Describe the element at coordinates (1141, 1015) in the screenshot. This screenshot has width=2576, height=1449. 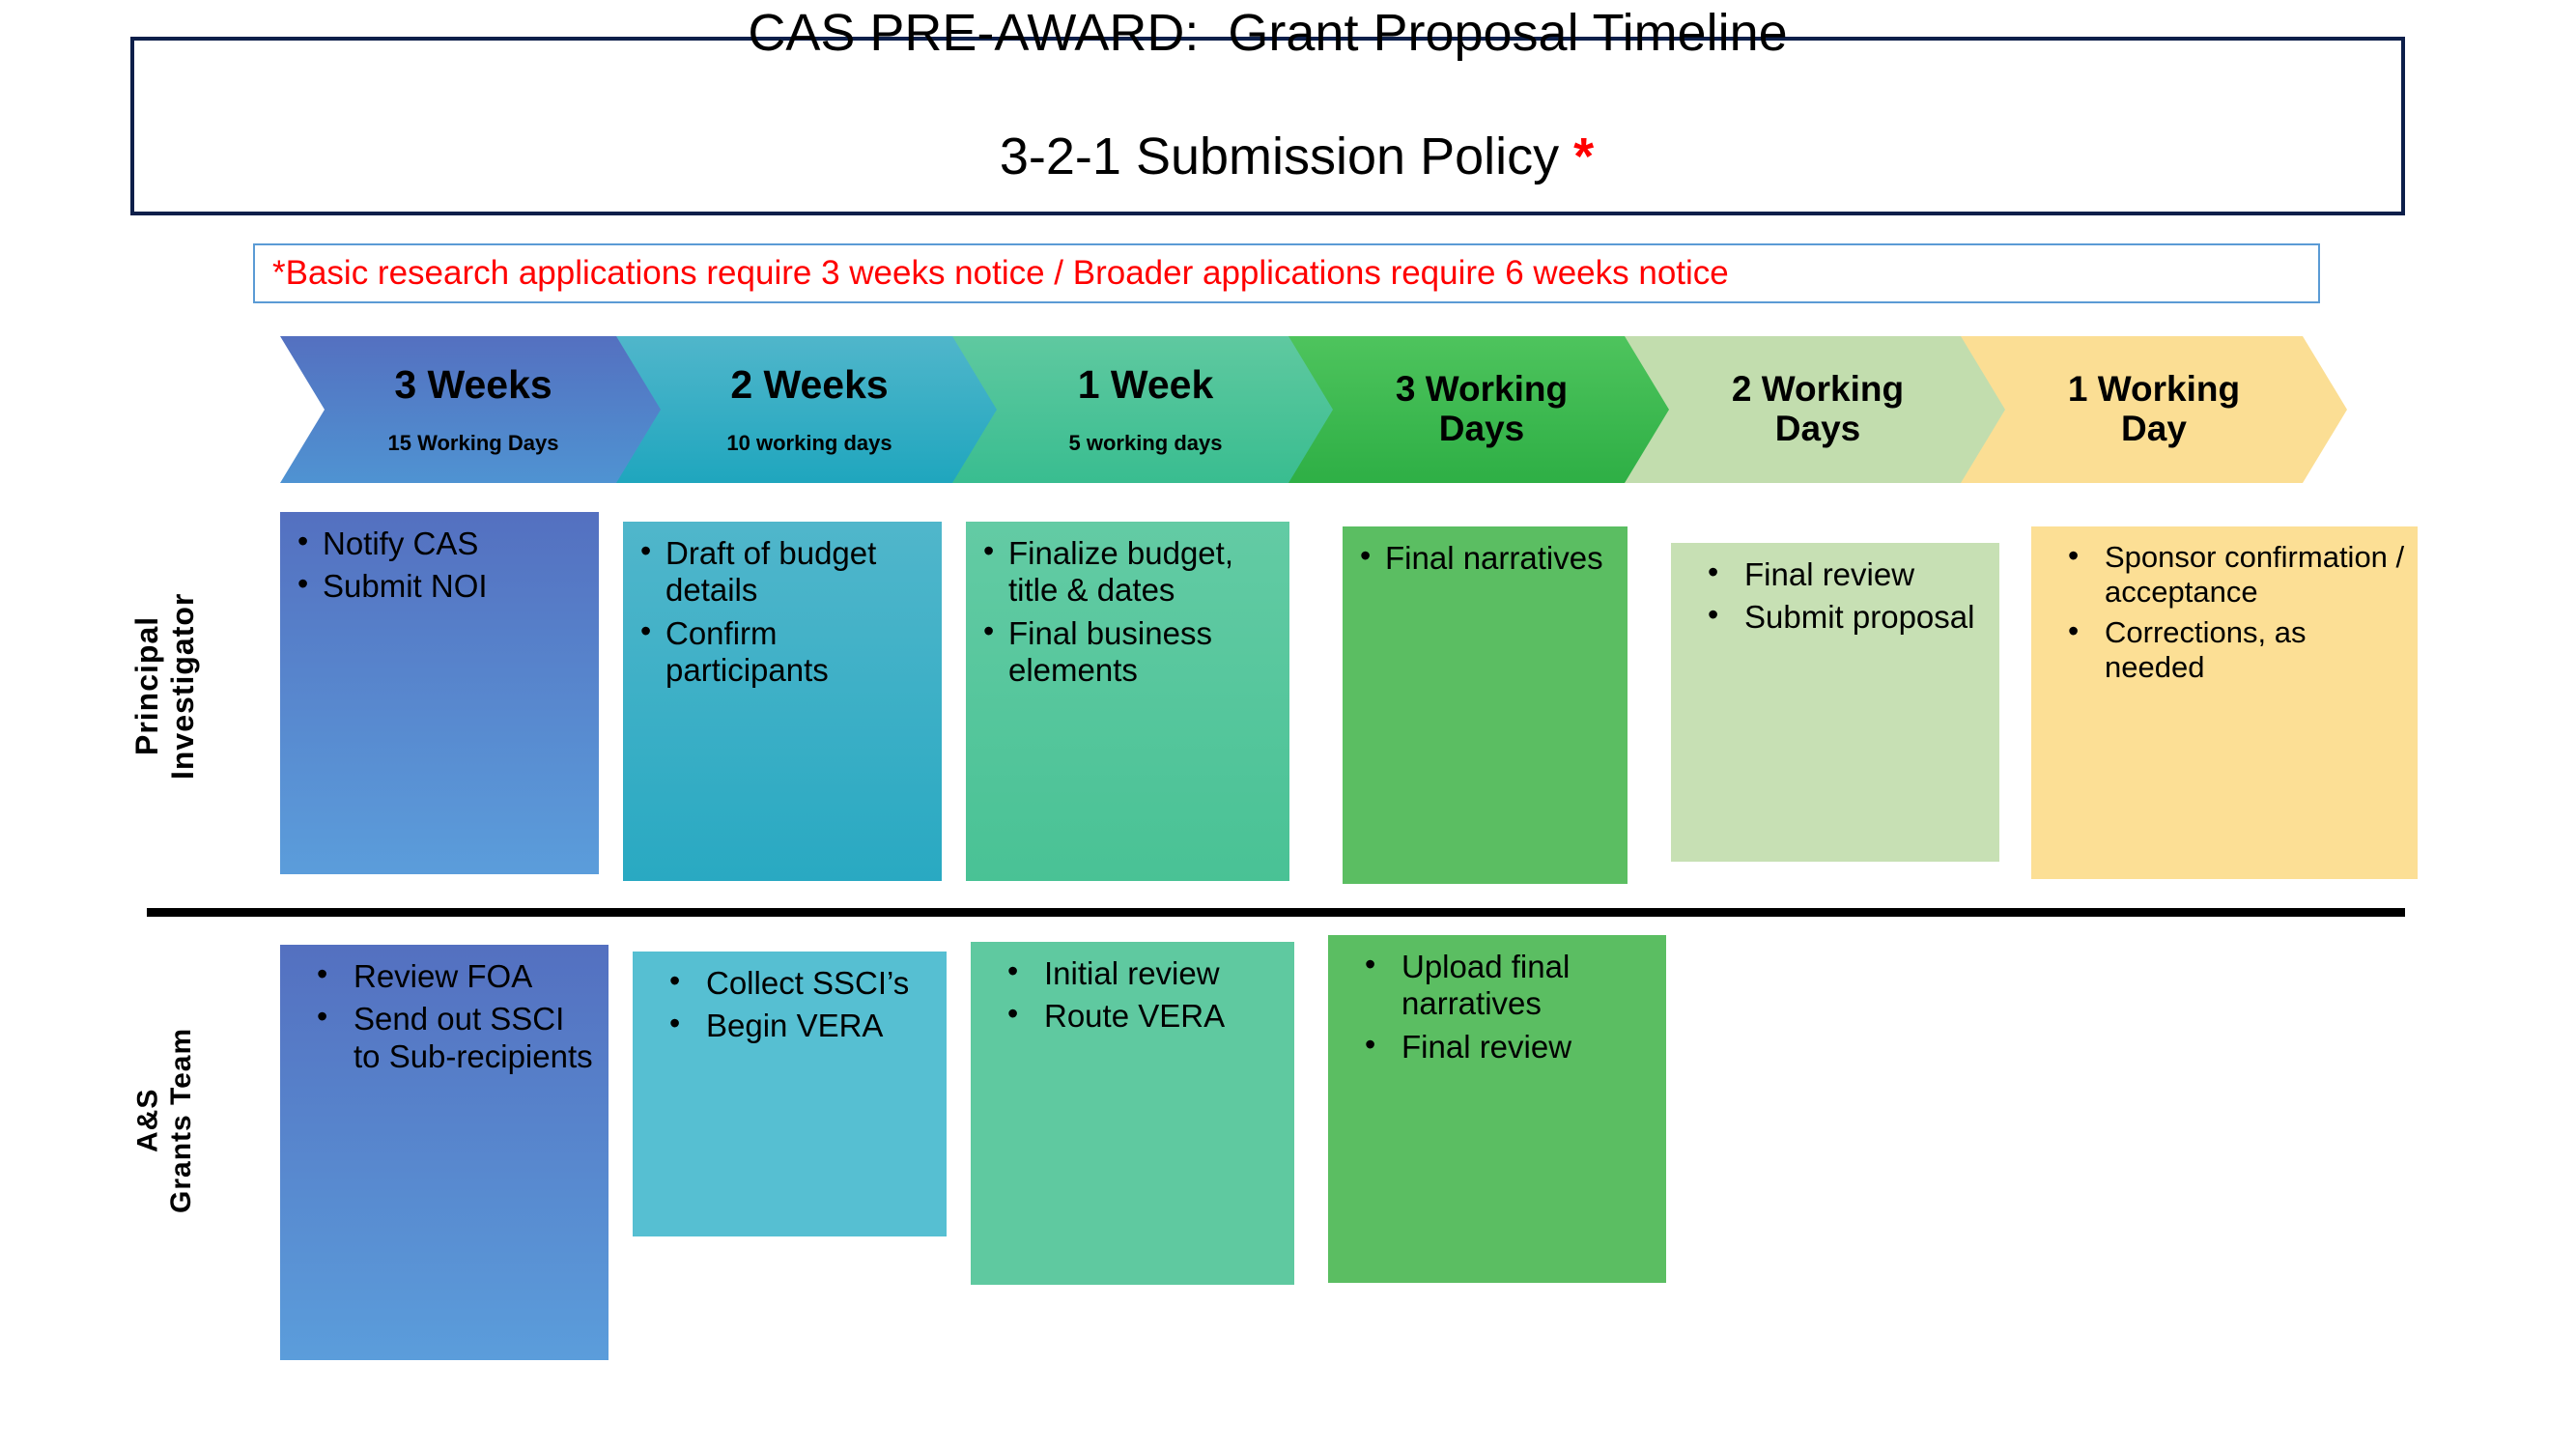
I see `list-item: Route VERA` at that location.